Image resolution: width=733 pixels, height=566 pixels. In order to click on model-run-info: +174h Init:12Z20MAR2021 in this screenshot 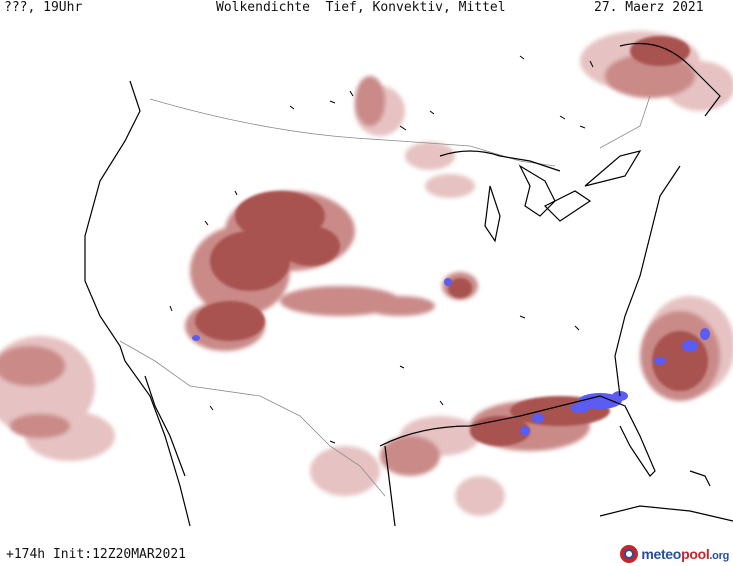, I will do `click(96, 554)`.